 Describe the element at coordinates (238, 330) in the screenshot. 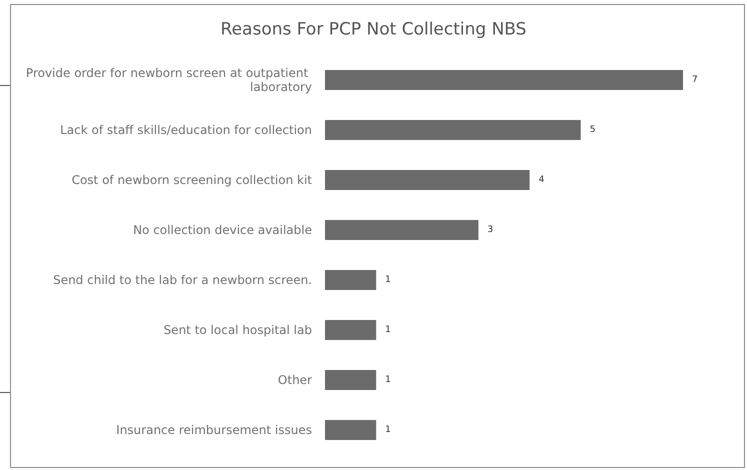

I see `y-tick-label: Sent to local hospital lab` at that location.